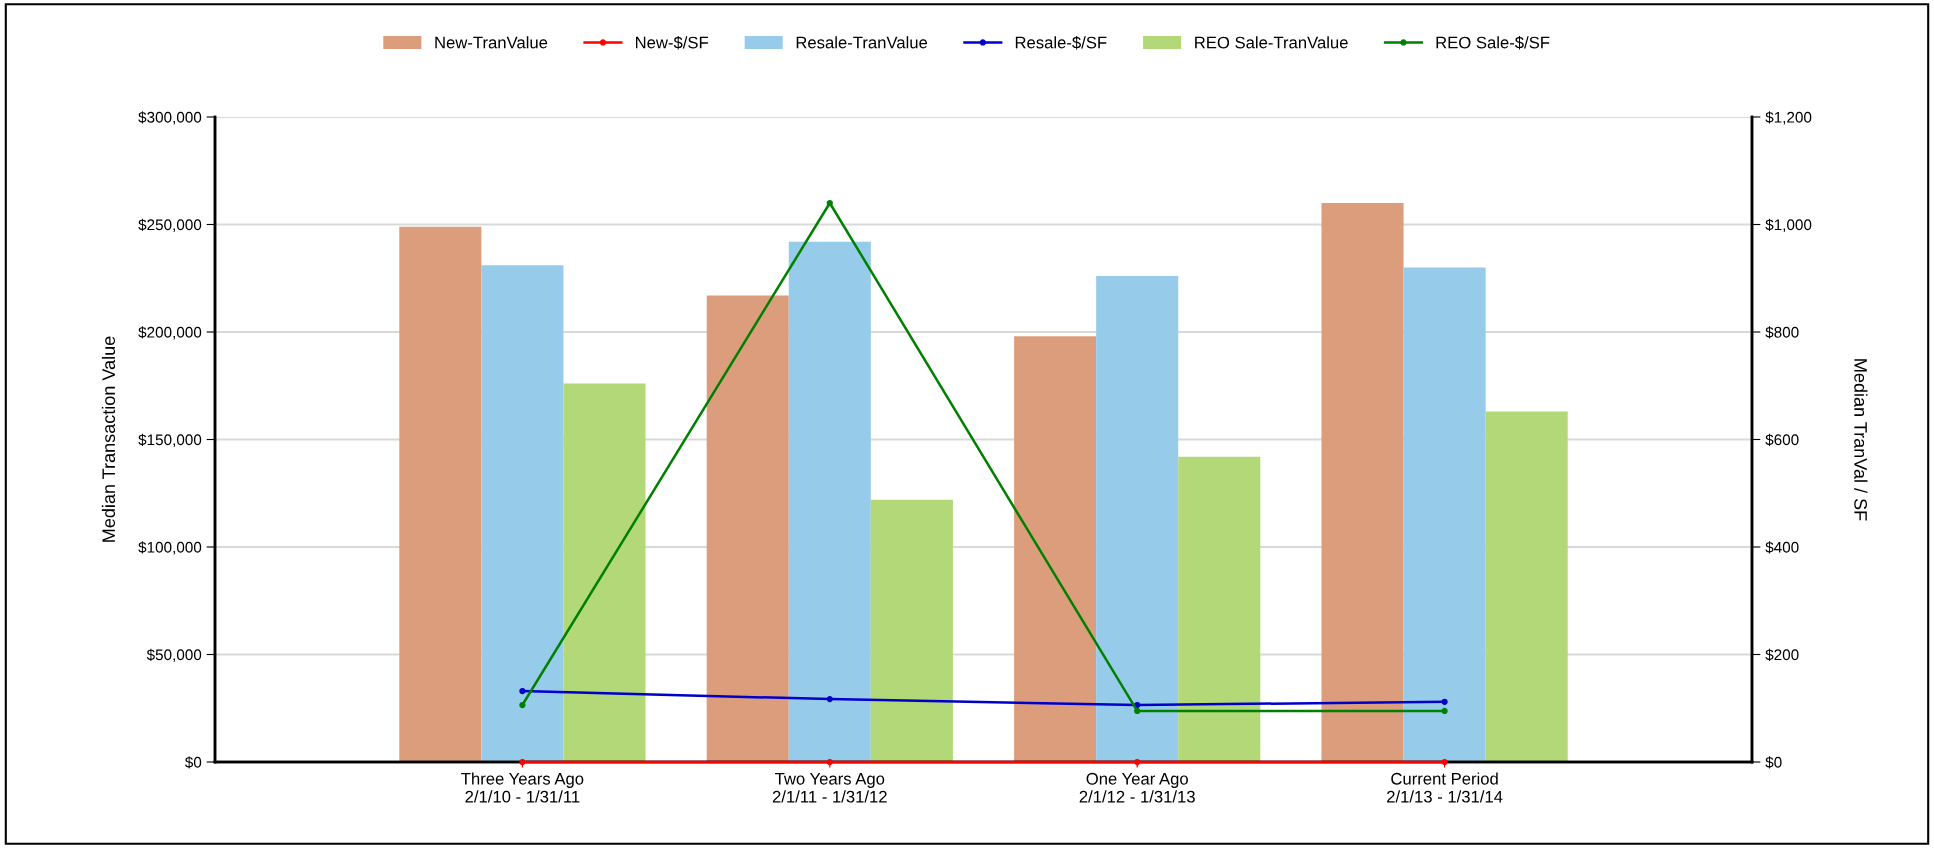 This screenshot has width=1934, height=848. I want to click on legend-label: Resale-TranValue, so click(862, 42).